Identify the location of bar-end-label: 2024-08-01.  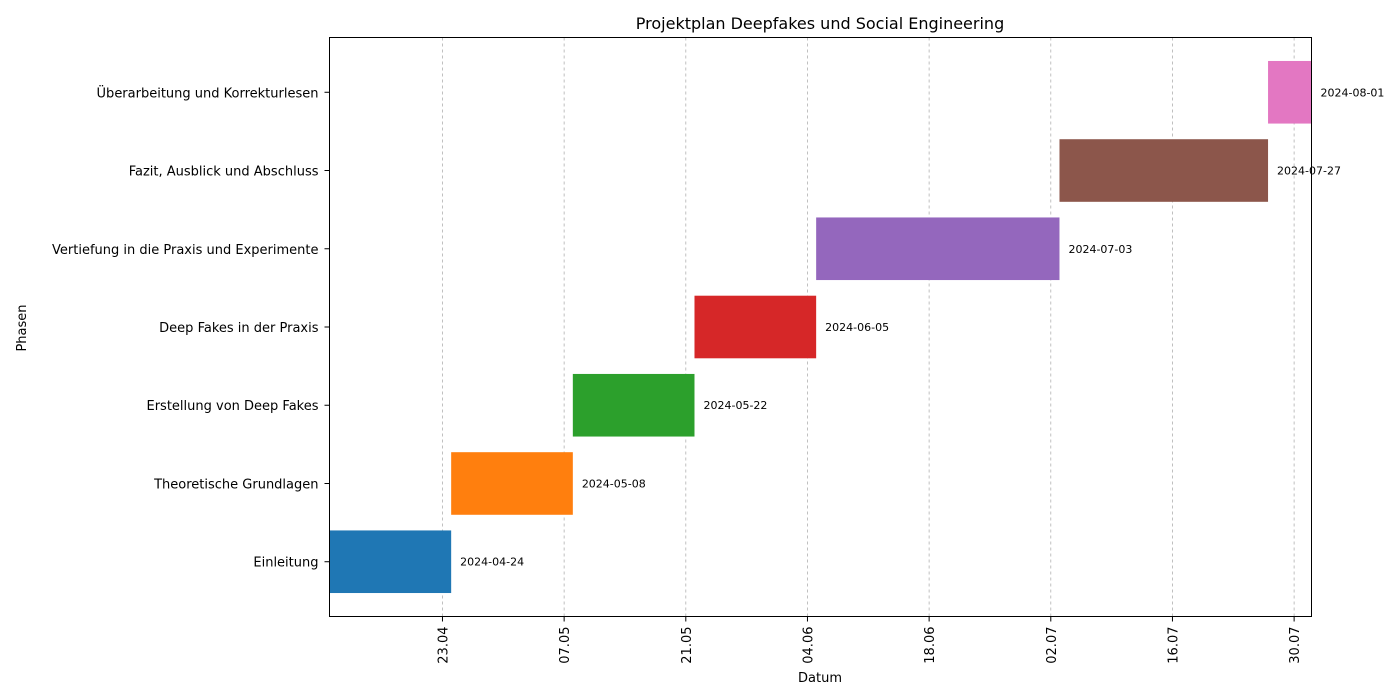
(1353, 92).